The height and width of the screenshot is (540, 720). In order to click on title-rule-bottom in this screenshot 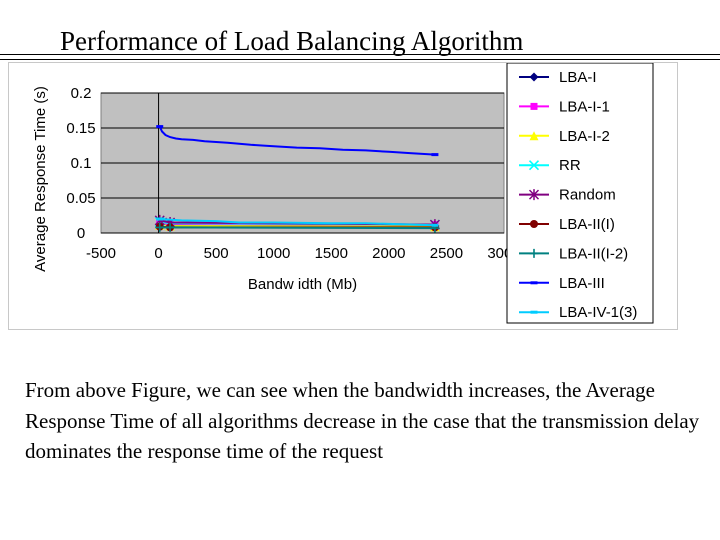, I will do `click(360, 59)`.